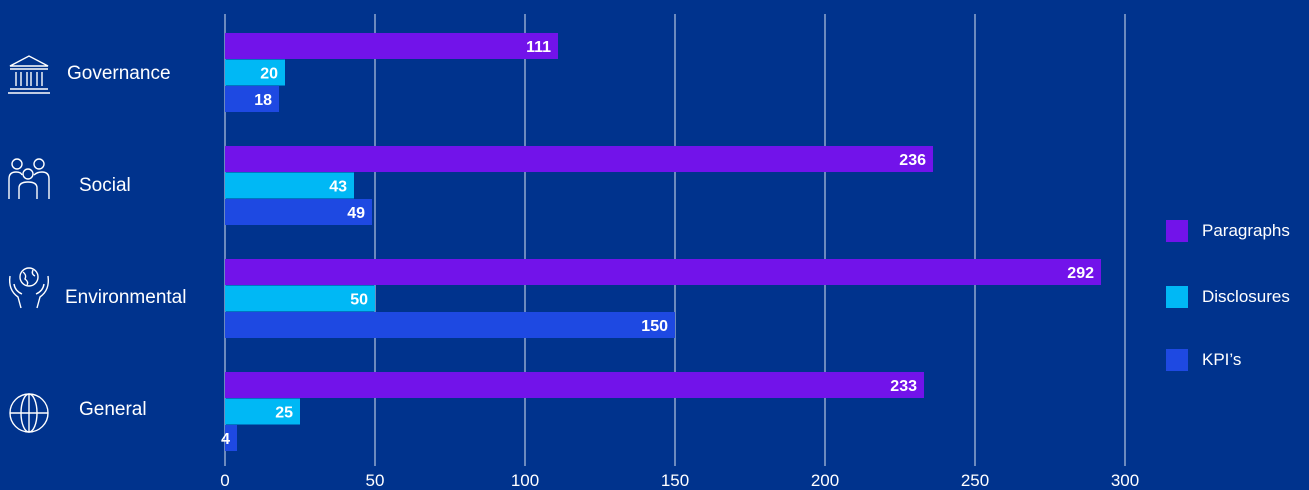  Describe the element at coordinates (1125, 480) in the screenshot. I see `x-tick-label: 300` at that location.